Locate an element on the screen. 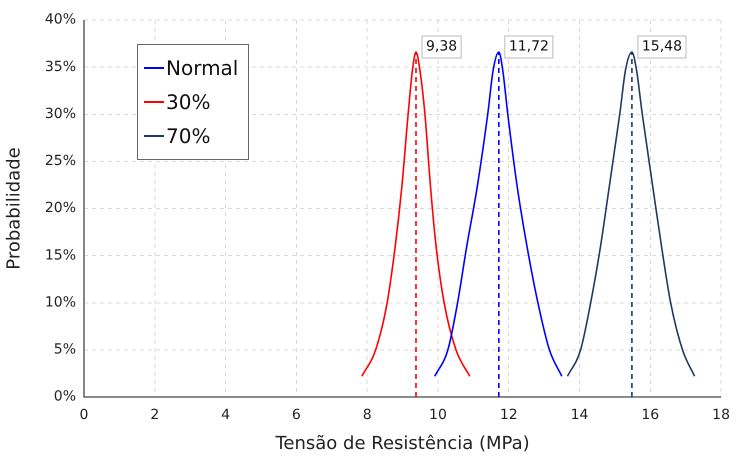  y-tick-label: 30% is located at coordinates (60, 114).